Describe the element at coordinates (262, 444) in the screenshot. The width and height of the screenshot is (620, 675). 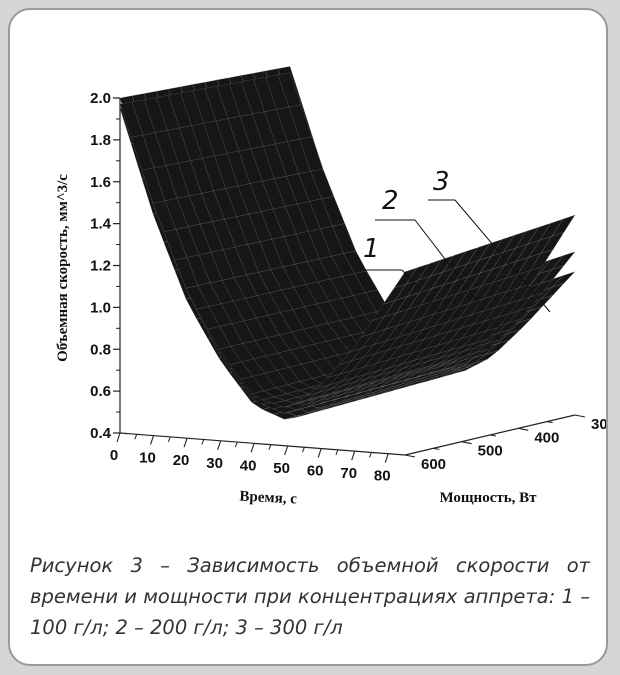
I see `x-axis-line` at that location.